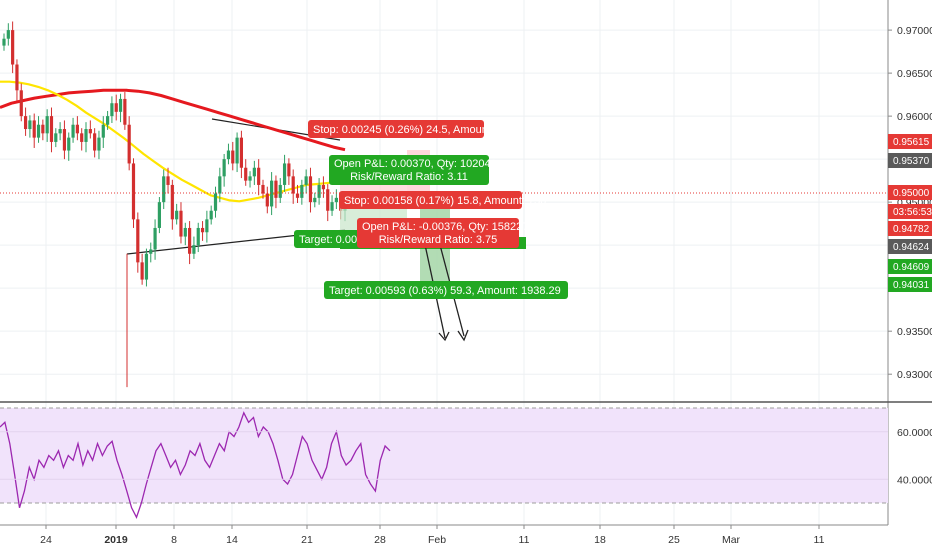 This screenshot has height=550, width=932. I want to click on svg-text:Stop: 0.00158 (0.17%) 15.8, Am: Stop: 0.00158 (0.17%) 15.8, Amount: 750, so click(445, 201).